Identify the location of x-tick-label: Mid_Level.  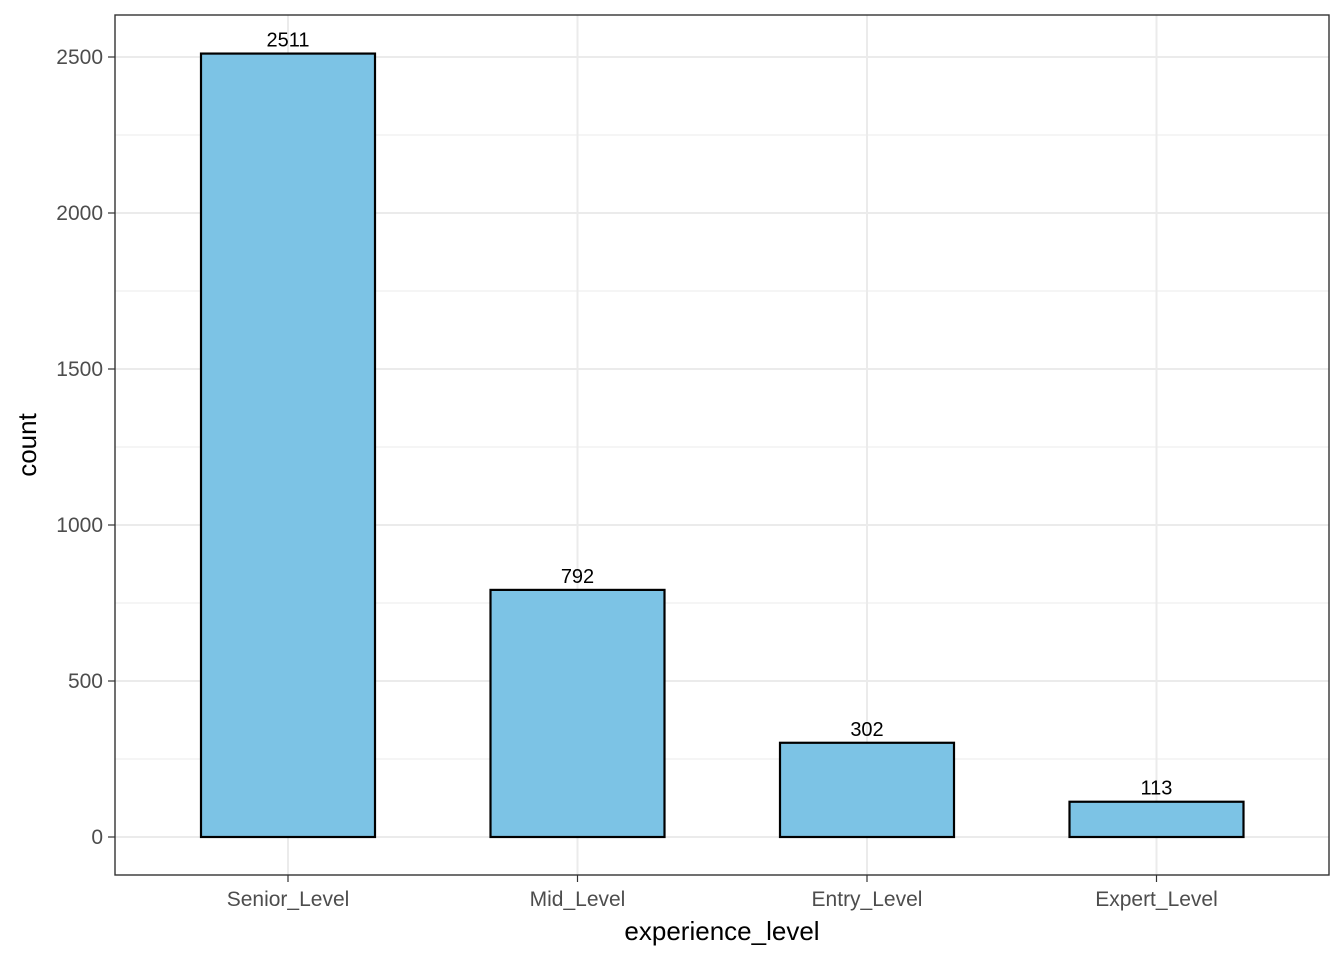
(578, 899).